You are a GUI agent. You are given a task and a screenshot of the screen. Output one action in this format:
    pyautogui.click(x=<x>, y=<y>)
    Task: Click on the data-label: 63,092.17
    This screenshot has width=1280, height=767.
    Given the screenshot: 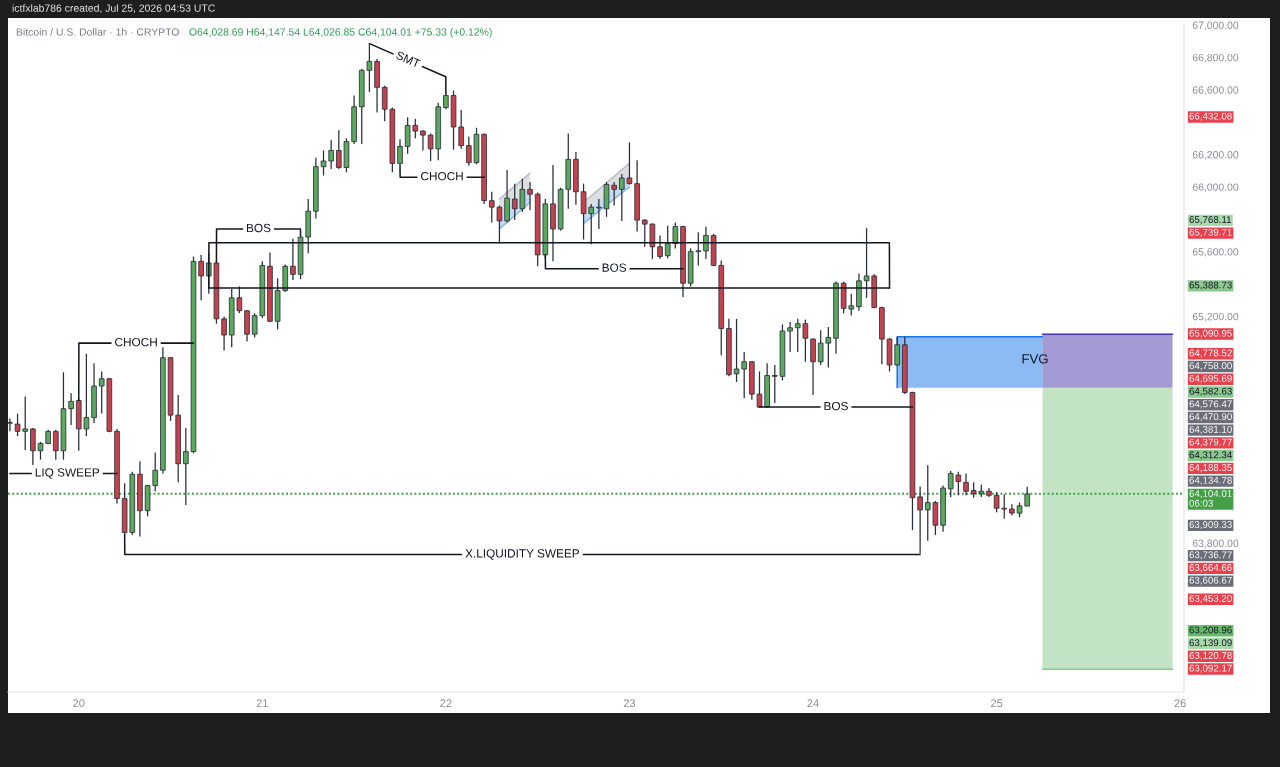 What is the action you would take?
    pyautogui.click(x=1210, y=668)
    